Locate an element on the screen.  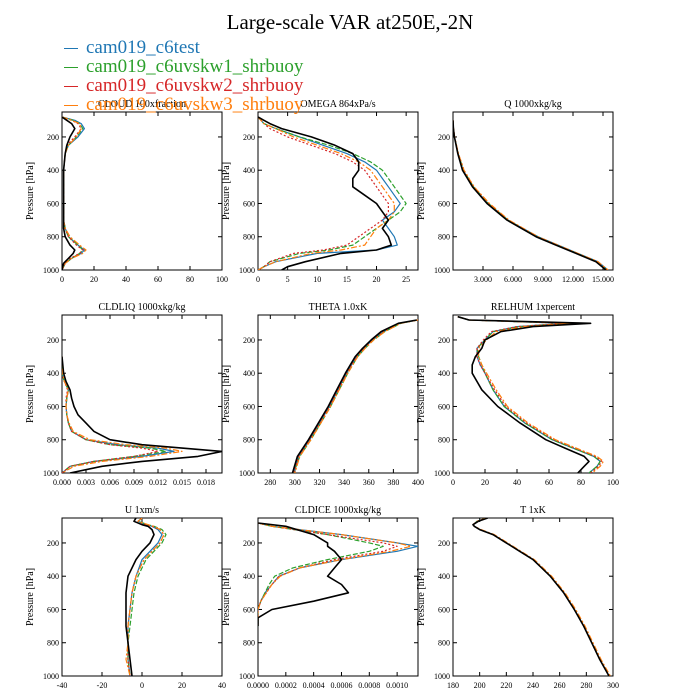
x-tick-label: 0.006 is located at coordinates (110, 482).